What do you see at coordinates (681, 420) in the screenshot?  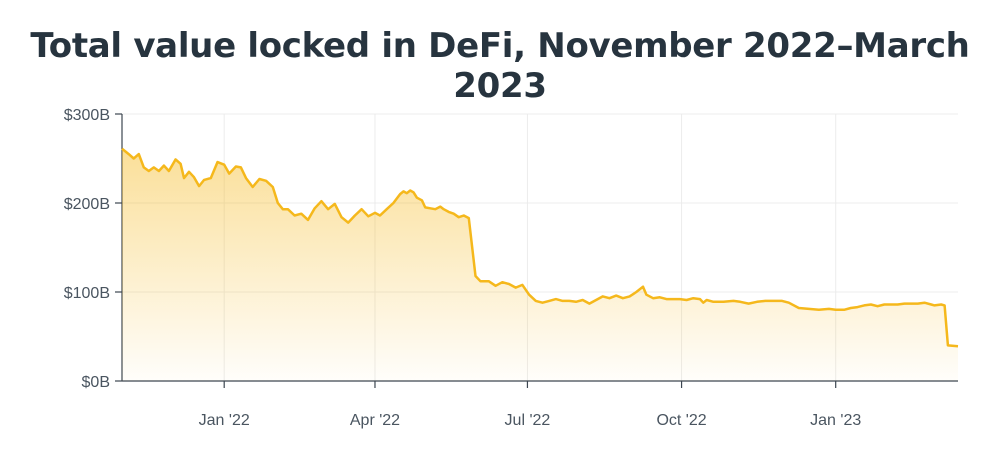 I see `x-tick-label: Oct '22` at bounding box center [681, 420].